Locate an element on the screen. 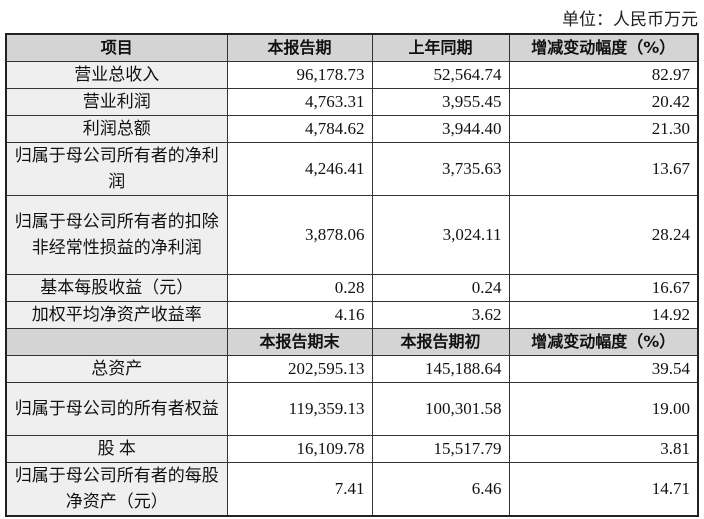  current-value: 119,359.13 is located at coordinates (299, 409).